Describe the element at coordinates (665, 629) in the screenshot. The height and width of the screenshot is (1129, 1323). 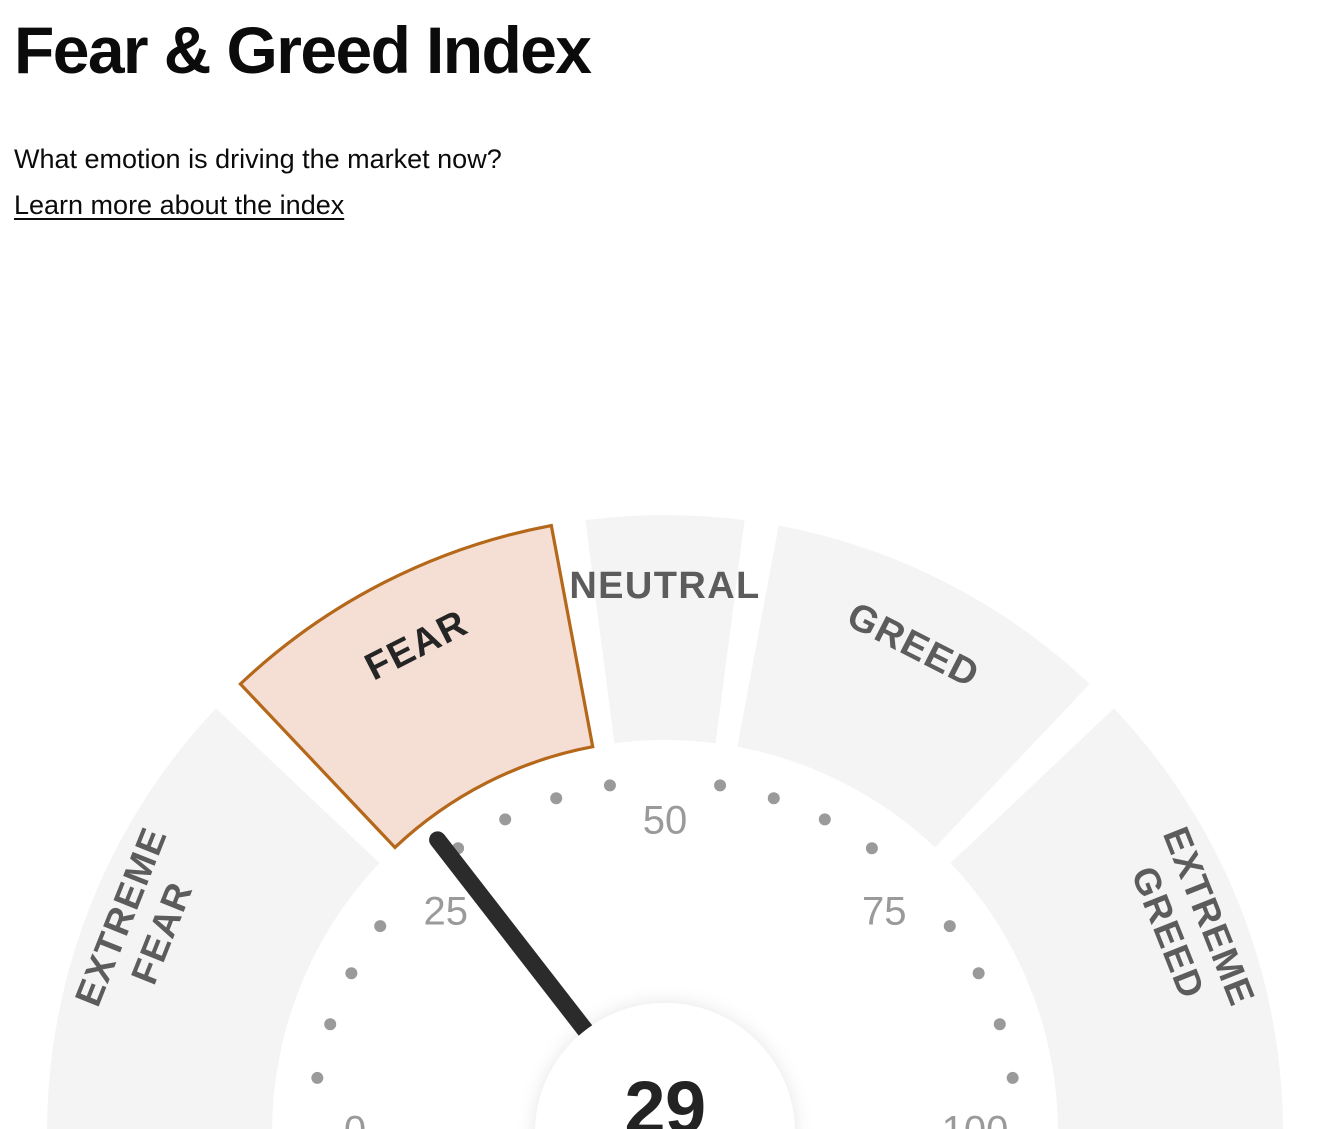
I see `gauge-segment-neutral` at that location.